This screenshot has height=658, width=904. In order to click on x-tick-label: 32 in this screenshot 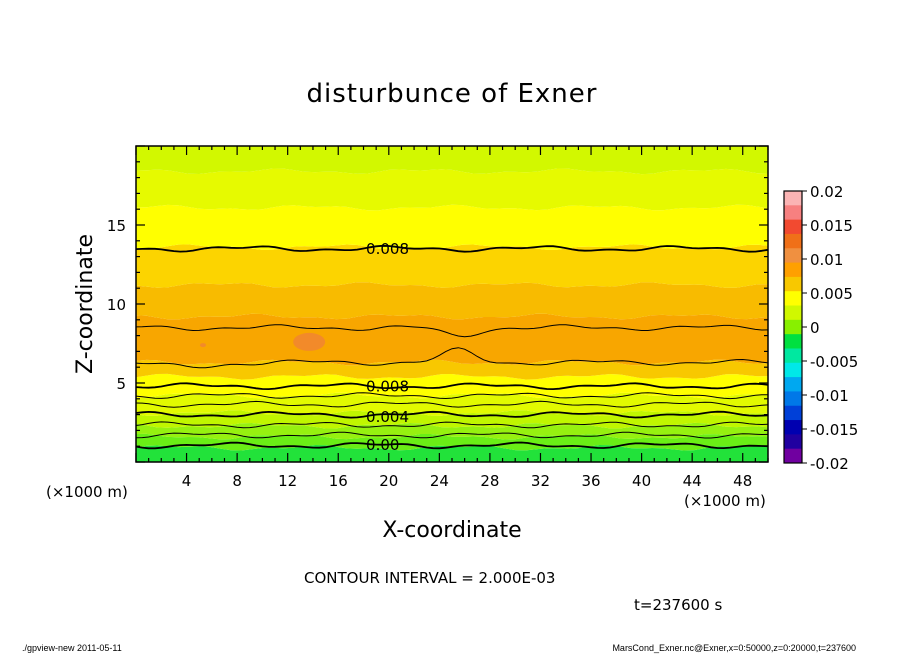, I will do `click(540, 481)`.